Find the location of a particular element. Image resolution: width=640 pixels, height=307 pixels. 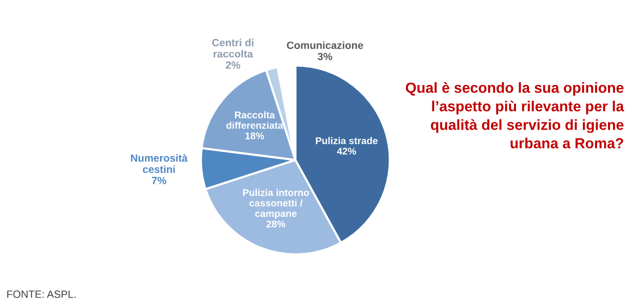

slice-label: Raccolta differenziata is located at coordinates (255, 120).